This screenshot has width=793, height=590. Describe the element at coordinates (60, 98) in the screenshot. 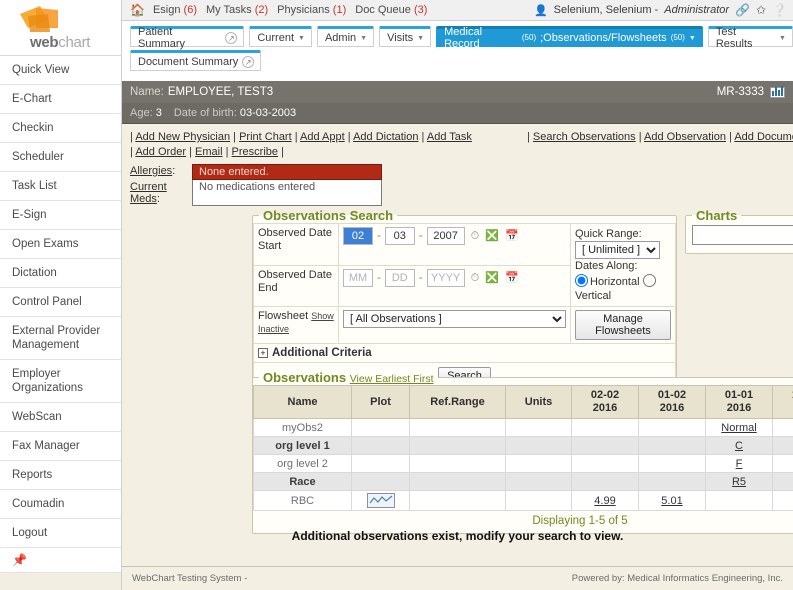

I see `sidebar-item-e-chart: E-Chart` at that location.